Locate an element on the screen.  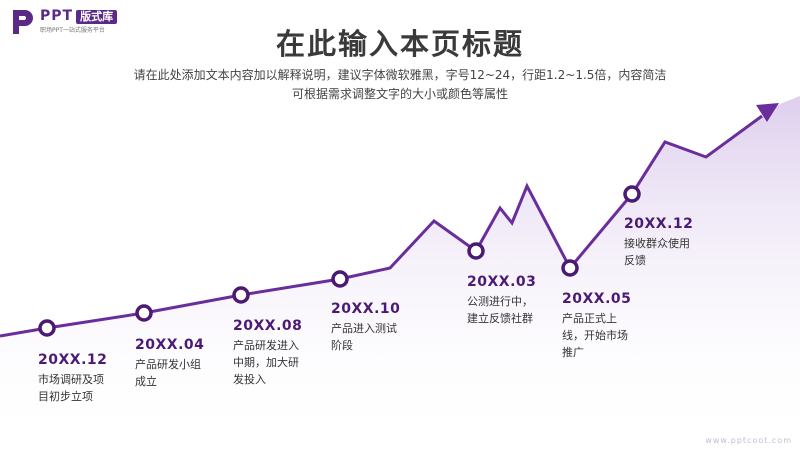
milestone-desc: 产品研发进入中期，加大研发投入 is located at coordinates (266, 362).